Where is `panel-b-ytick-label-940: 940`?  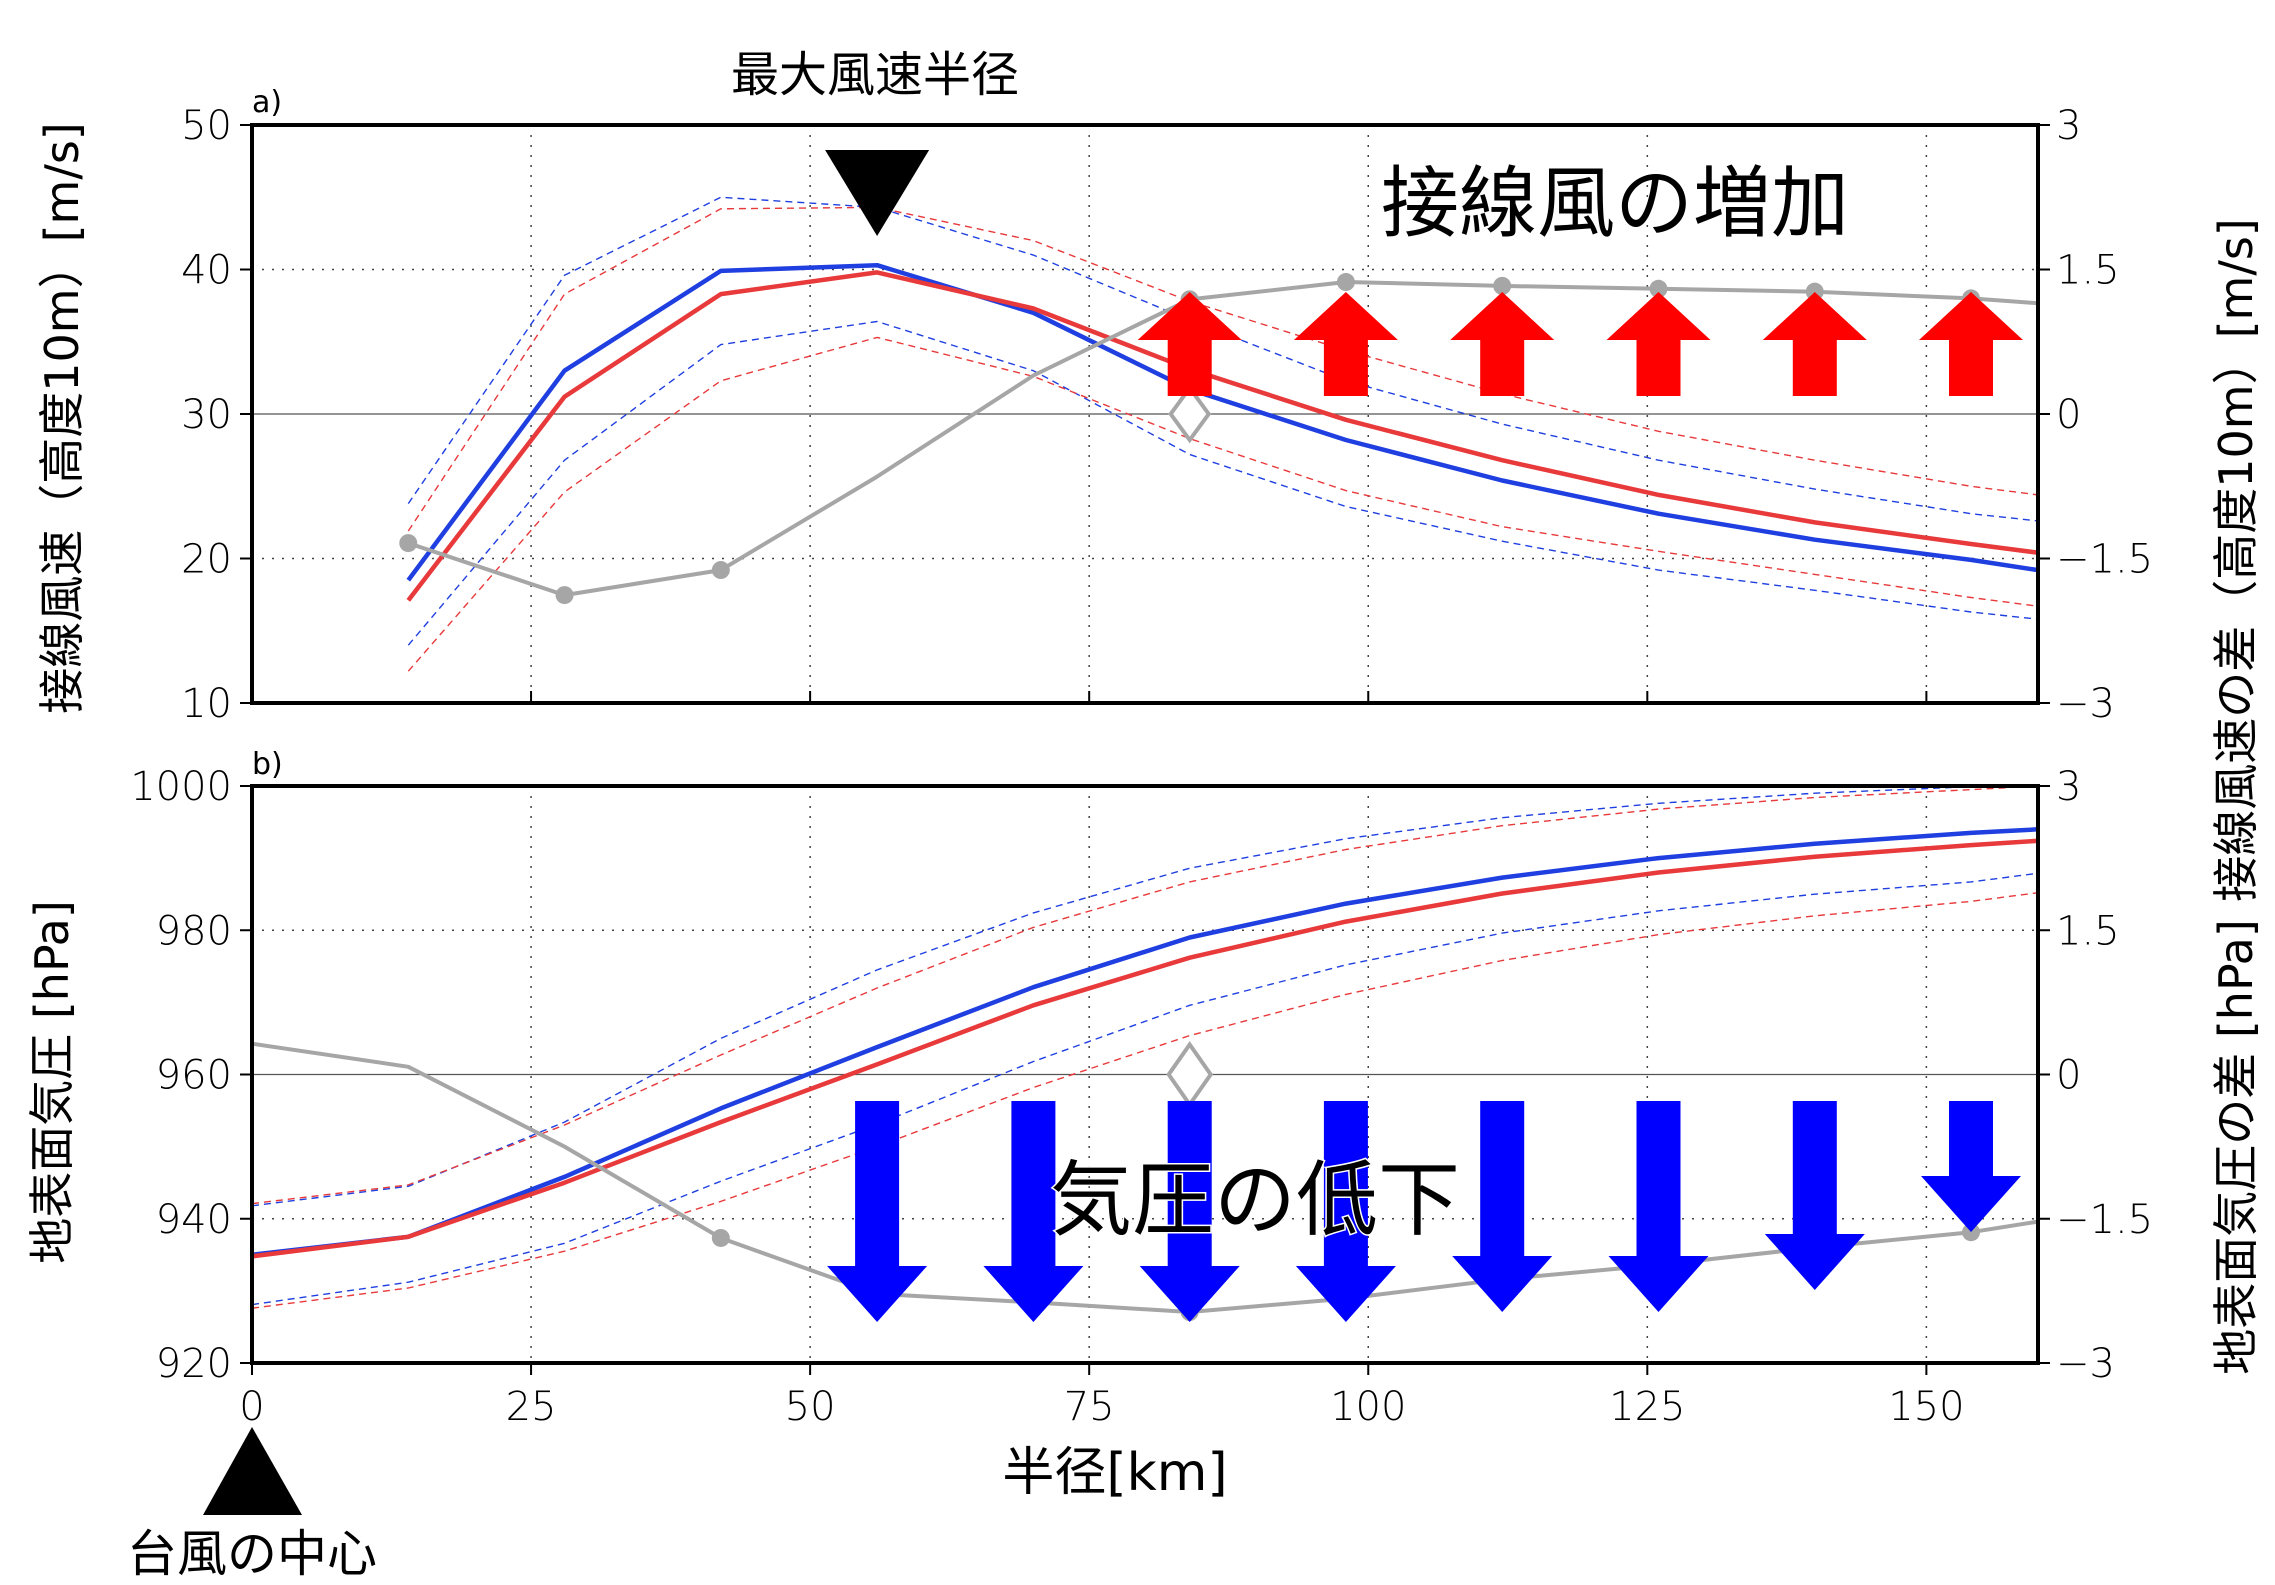
panel-b-ytick-label-940: 940 is located at coordinates (194, 1220).